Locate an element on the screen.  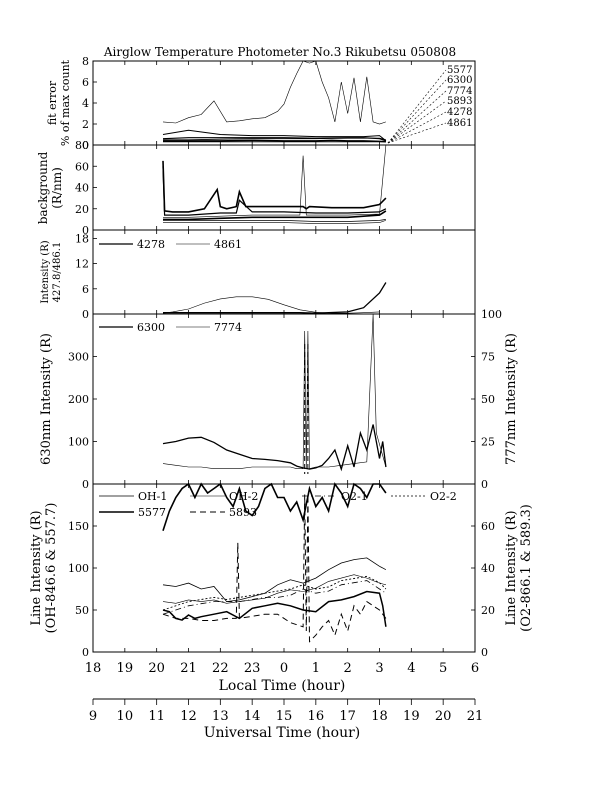
ut-tick-label: 17 is located at coordinates (347, 716).